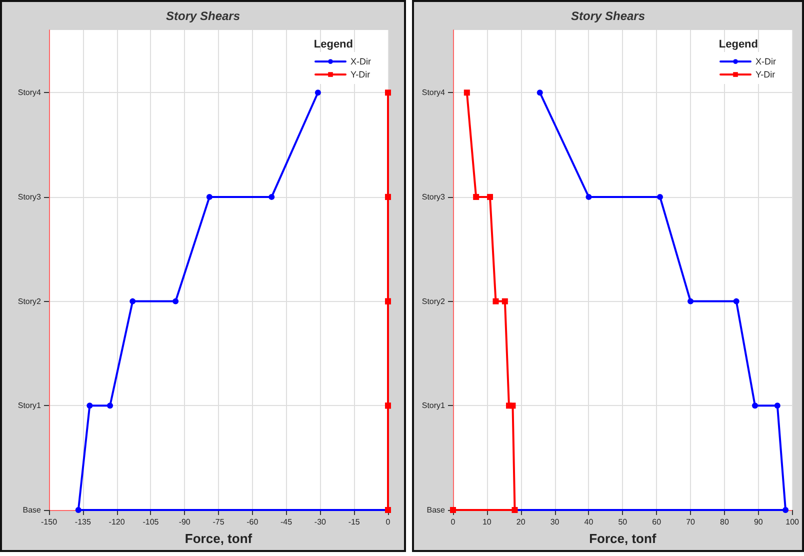 The image size is (804, 556). What do you see at coordinates (623, 522) in the screenshot?
I see `x-tick-label: 50` at bounding box center [623, 522].